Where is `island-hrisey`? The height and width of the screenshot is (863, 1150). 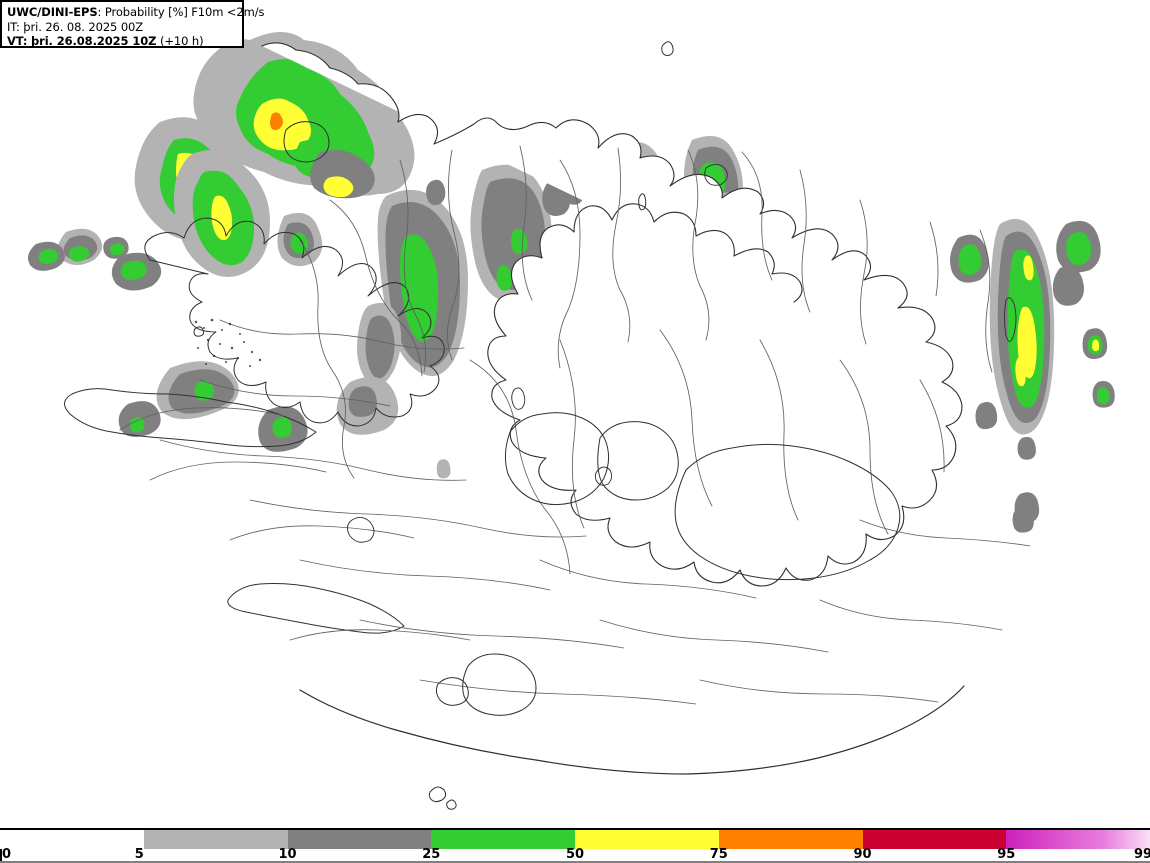
island-hrisey is located at coordinates (642, 202).